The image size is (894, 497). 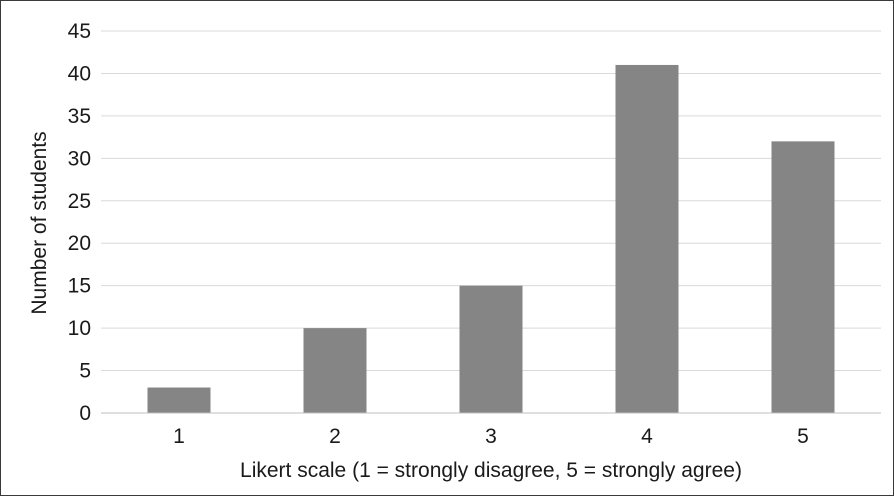 I want to click on x-tick-label: 1, so click(x=179, y=436).